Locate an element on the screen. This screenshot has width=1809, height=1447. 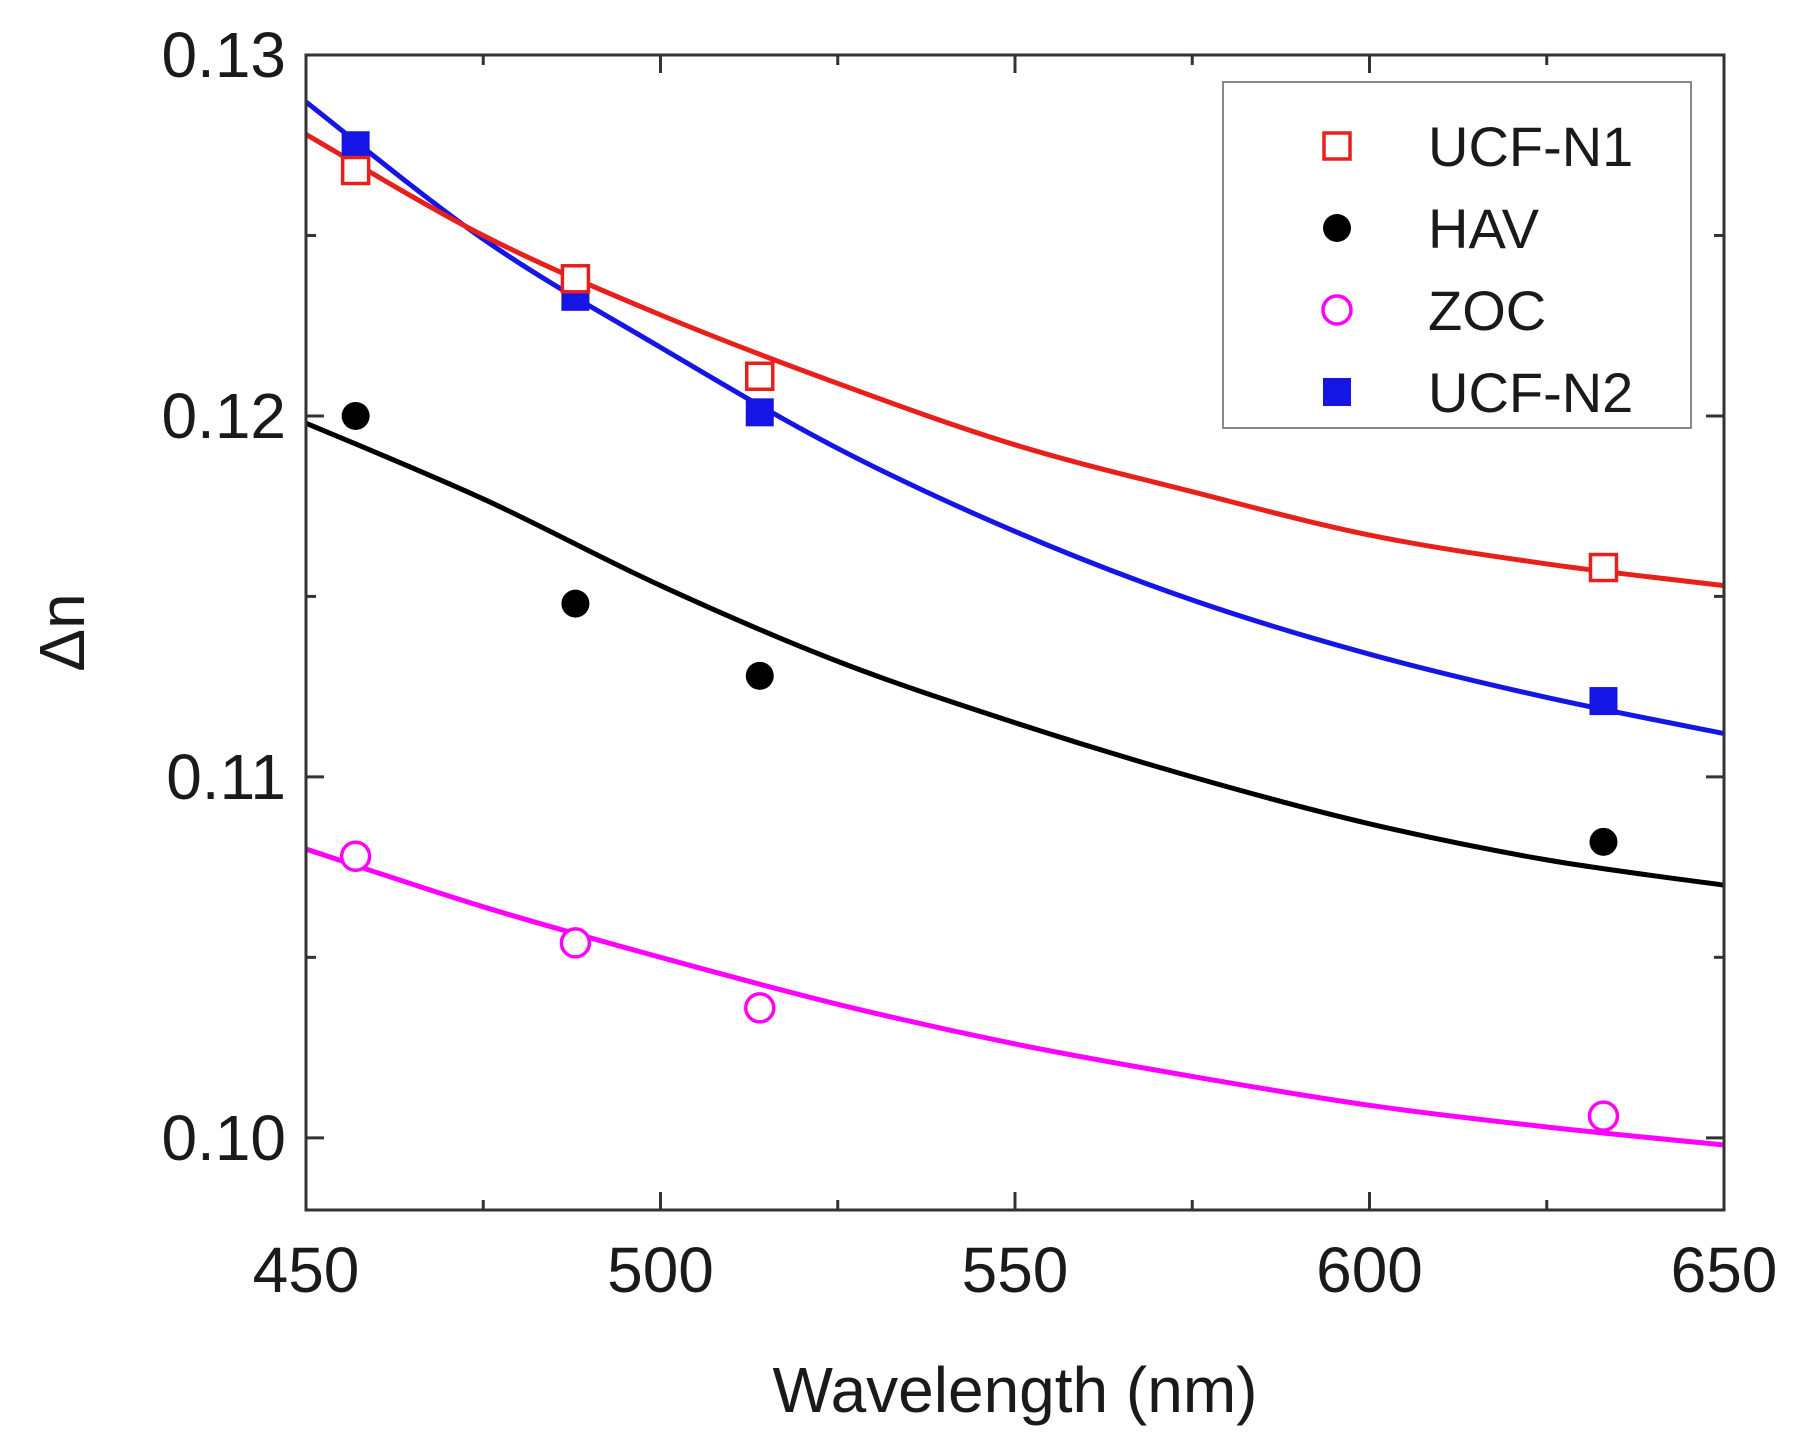
legend-marker-ucf-n1 is located at coordinates (1337, 146).